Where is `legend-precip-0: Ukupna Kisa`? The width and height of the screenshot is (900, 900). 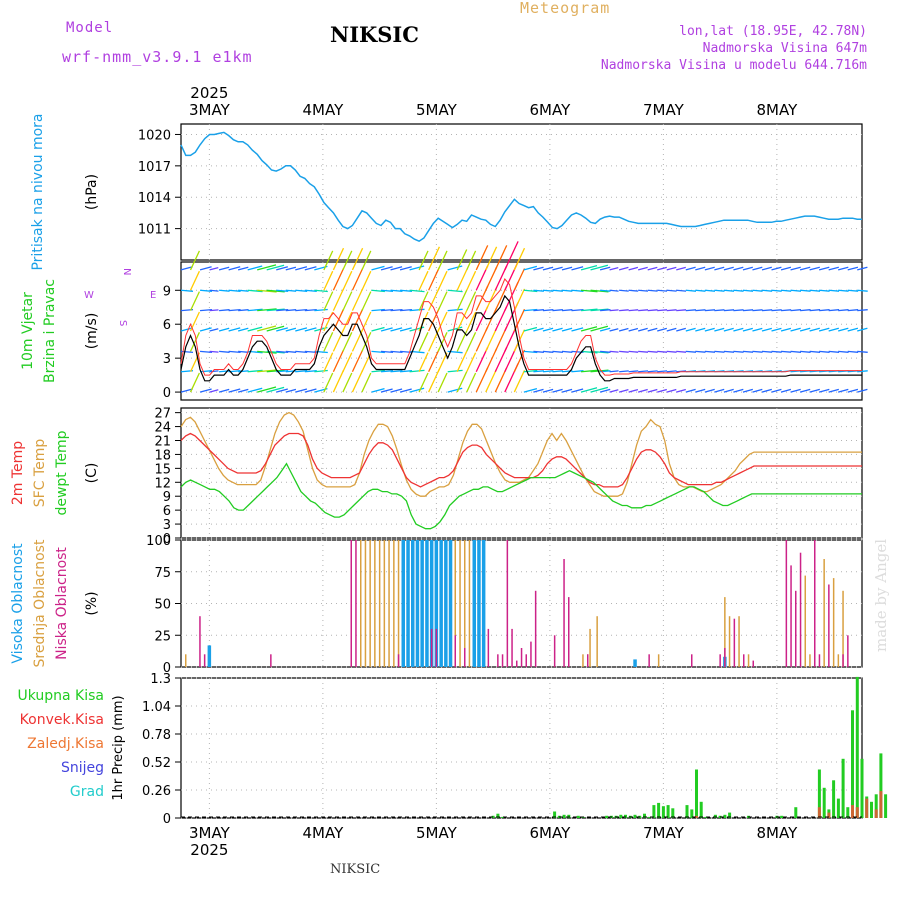
legend-precip-0: Ukupna Kisa is located at coordinates (60, 696).